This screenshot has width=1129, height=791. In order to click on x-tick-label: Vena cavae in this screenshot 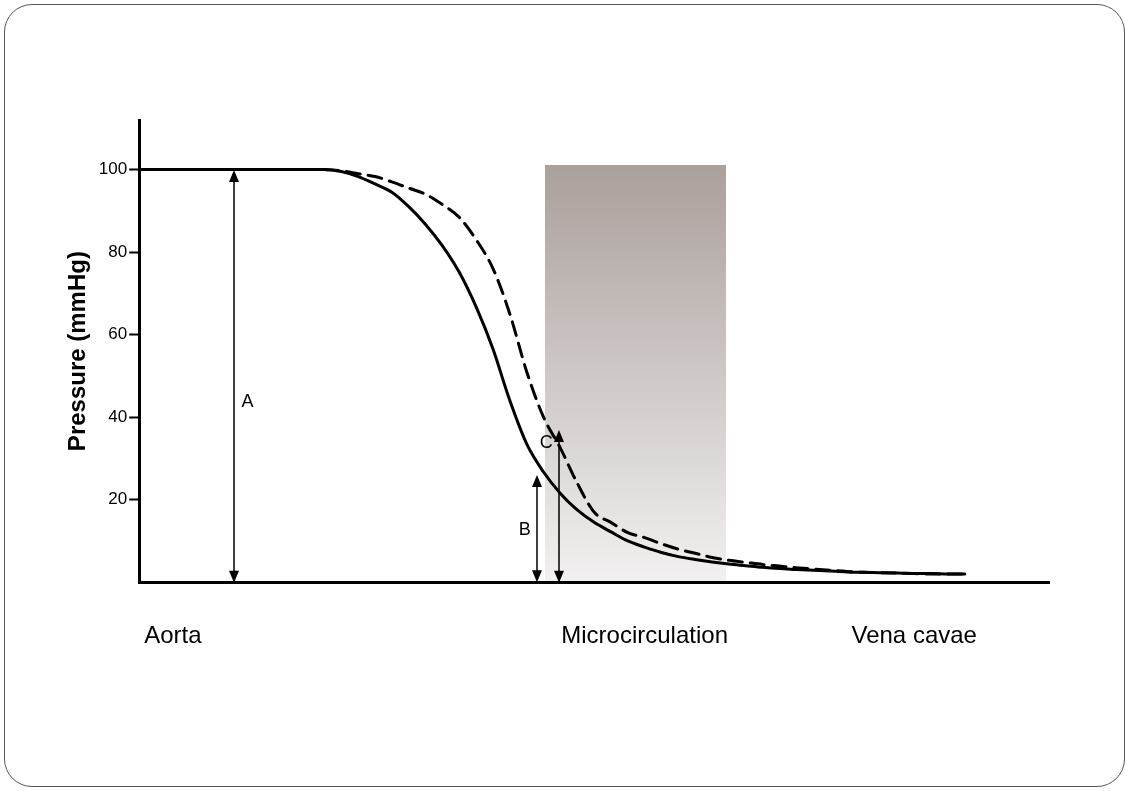, I will do `click(914, 635)`.